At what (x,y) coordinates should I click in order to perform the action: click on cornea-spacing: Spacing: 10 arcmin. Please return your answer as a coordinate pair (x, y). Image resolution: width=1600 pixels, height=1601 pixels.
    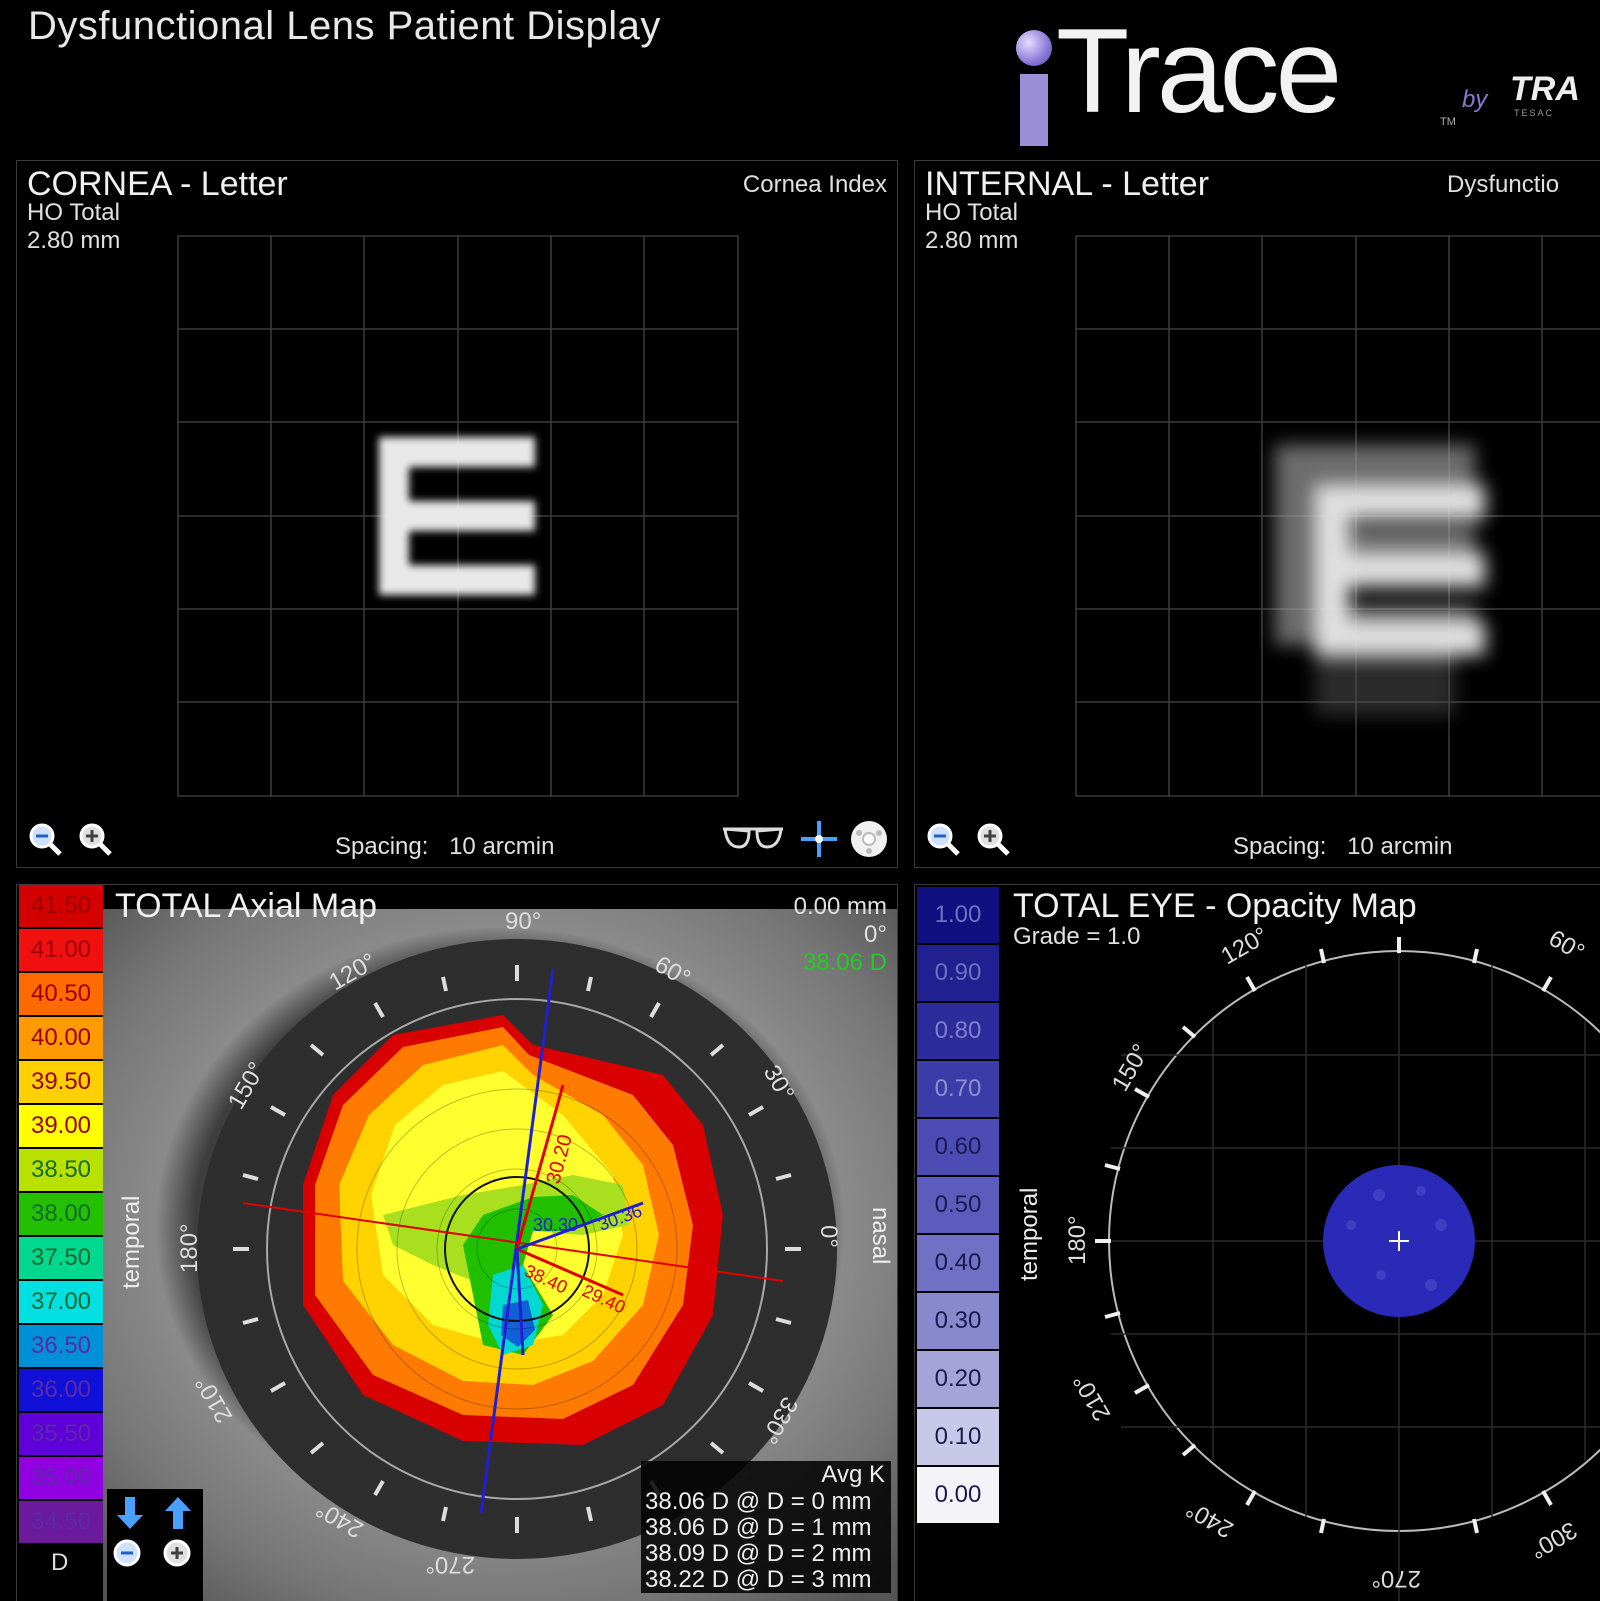
    Looking at the image, I should click on (444, 847).